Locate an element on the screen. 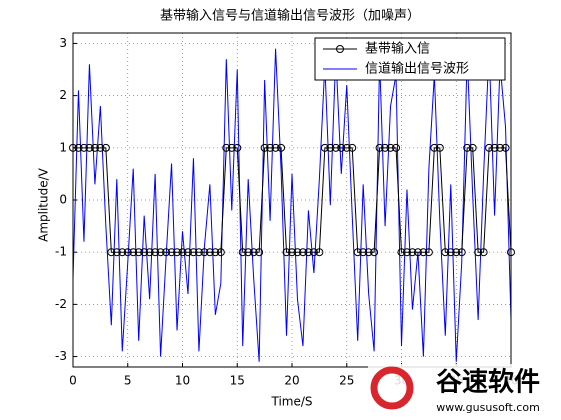 This screenshot has width=561, height=420. y-tick-label: 1 is located at coordinates (63, 147).